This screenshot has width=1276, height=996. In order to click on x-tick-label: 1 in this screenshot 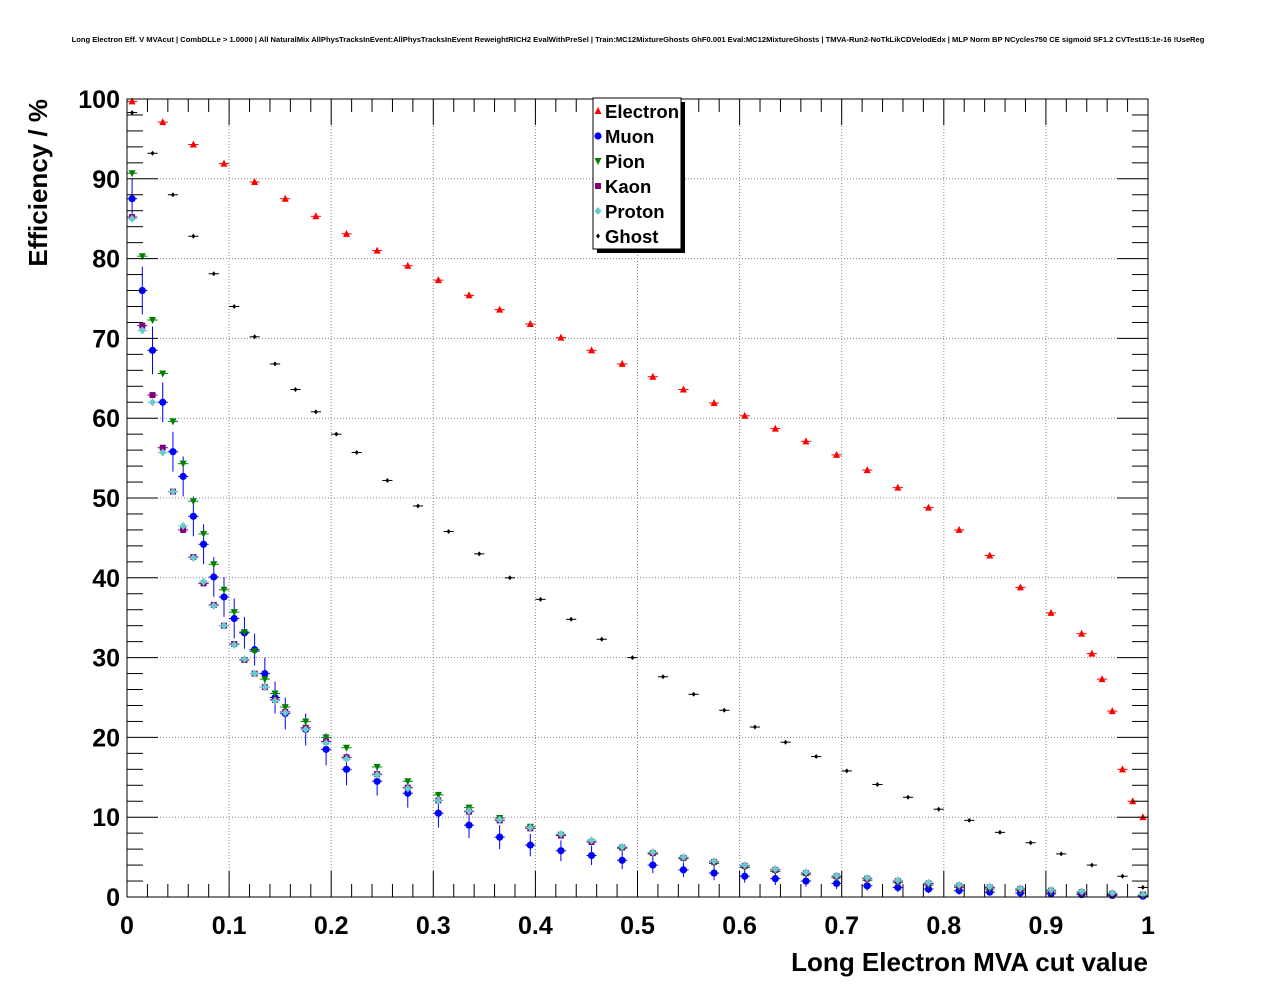, I will do `click(1148, 926)`.